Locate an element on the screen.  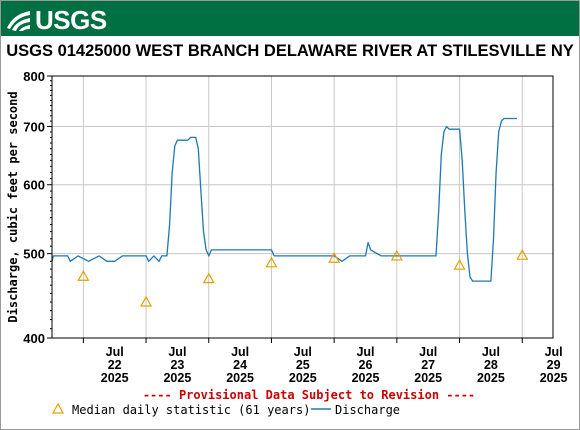
y-tick-label: 500 is located at coordinates (34, 254).